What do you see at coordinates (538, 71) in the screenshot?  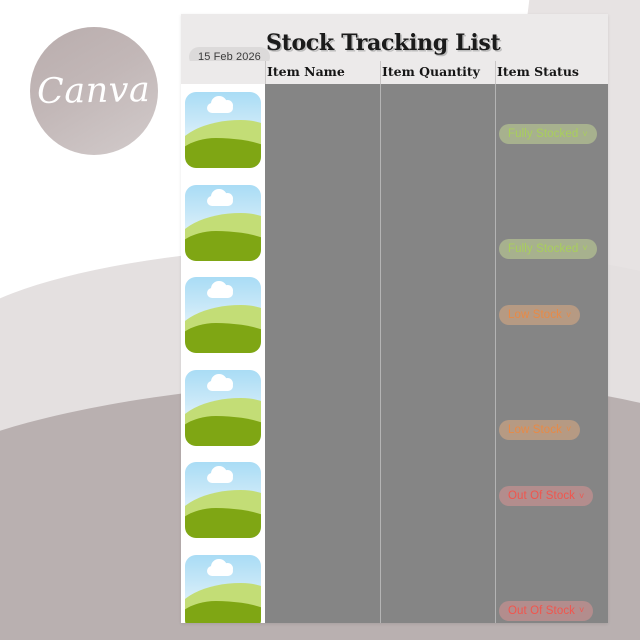 I see `column-header-status: Item Status` at bounding box center [538, 71].